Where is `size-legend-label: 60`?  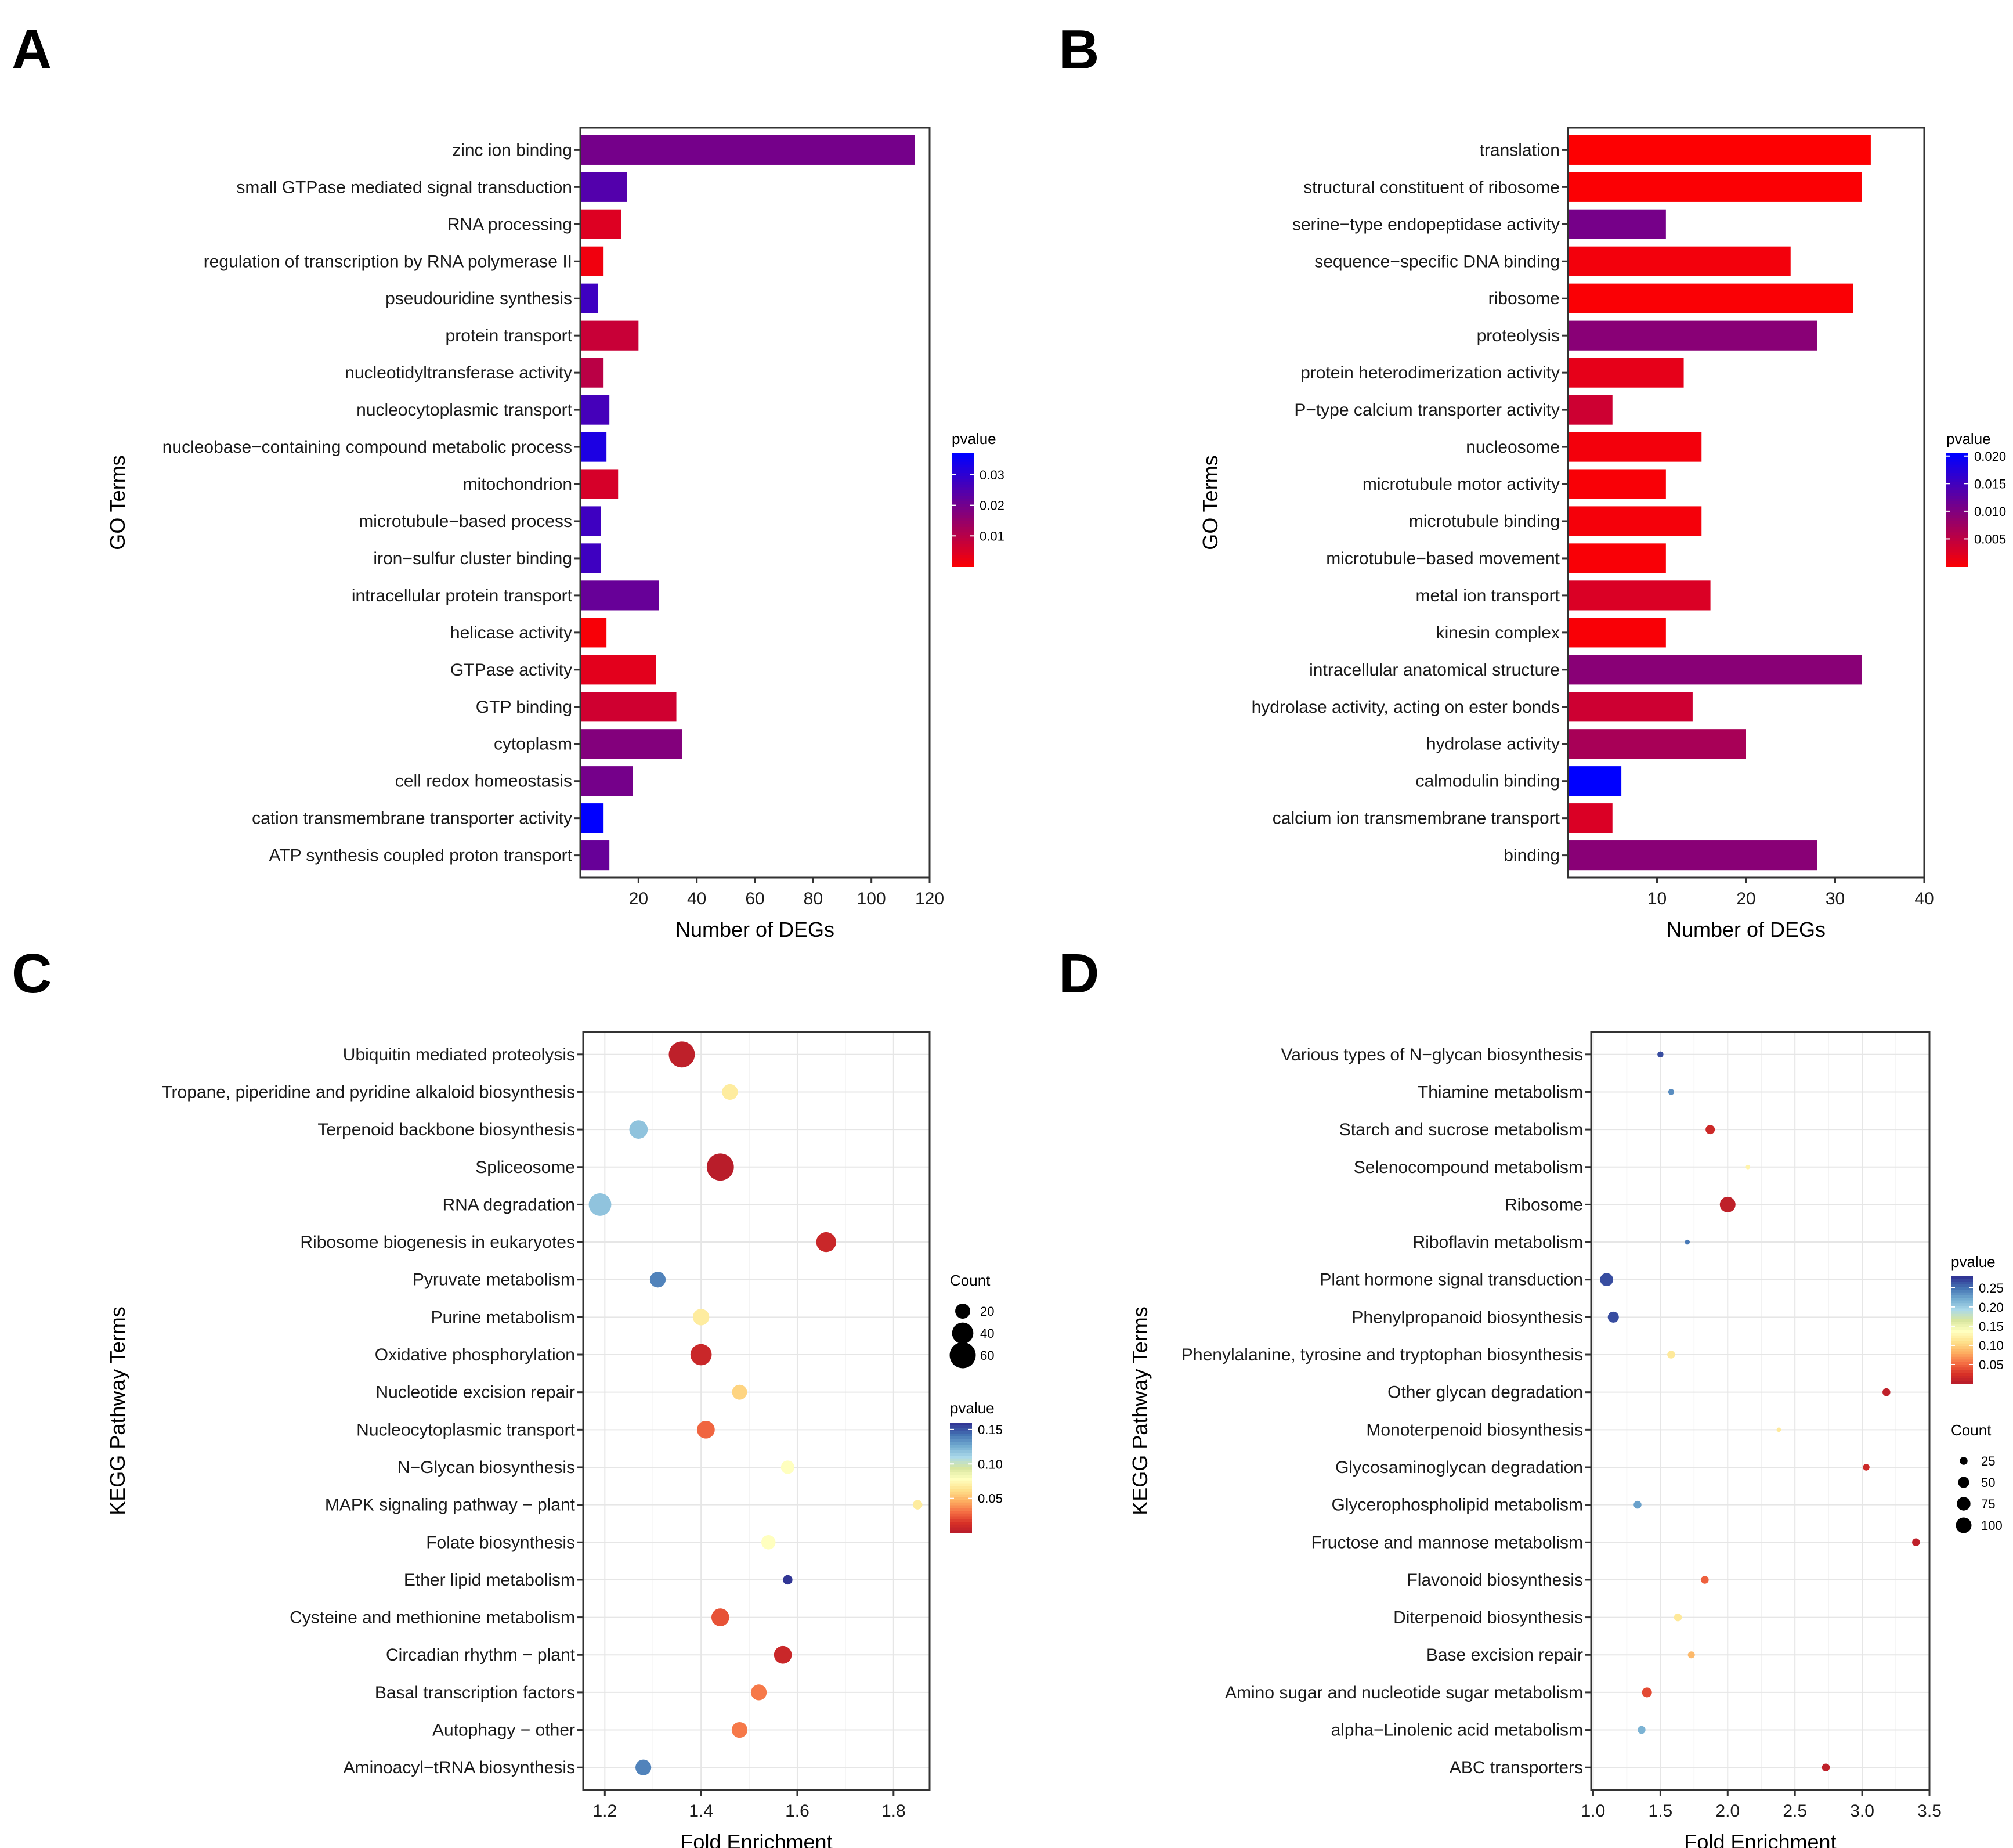
size-legend-label: 60 is located at coordinates (987, 1355).